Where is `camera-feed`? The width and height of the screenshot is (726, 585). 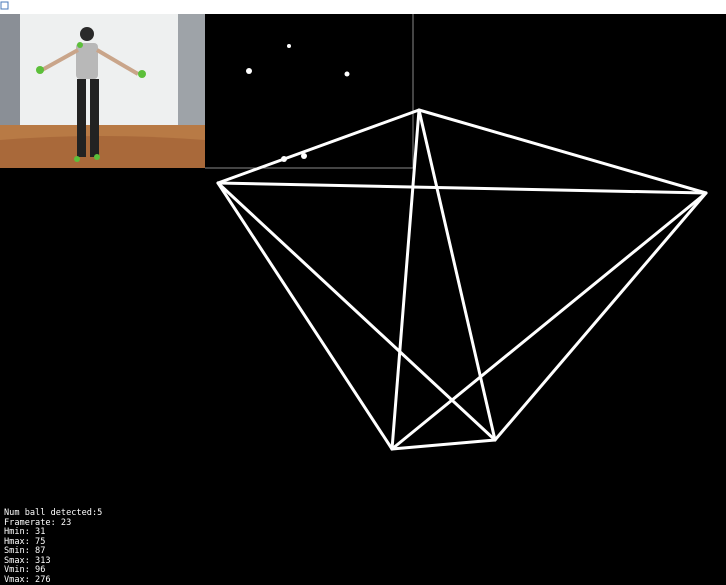
camera-feed is located at coordinates (102, 91).